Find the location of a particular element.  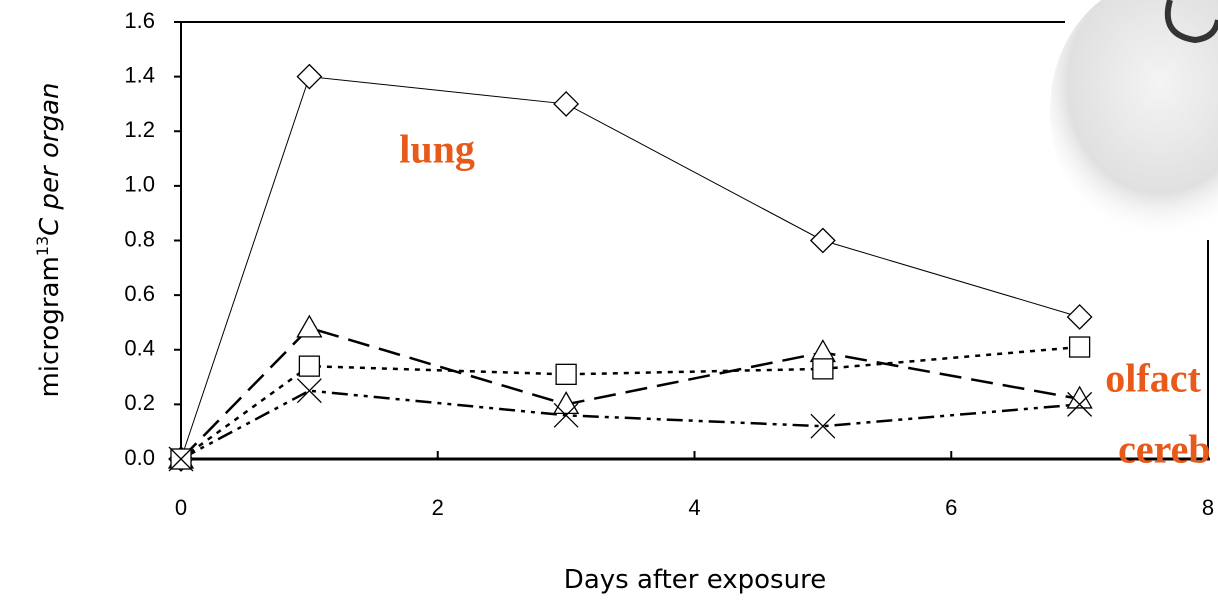

annotation: cereb is located at coordinates (1164, 449).